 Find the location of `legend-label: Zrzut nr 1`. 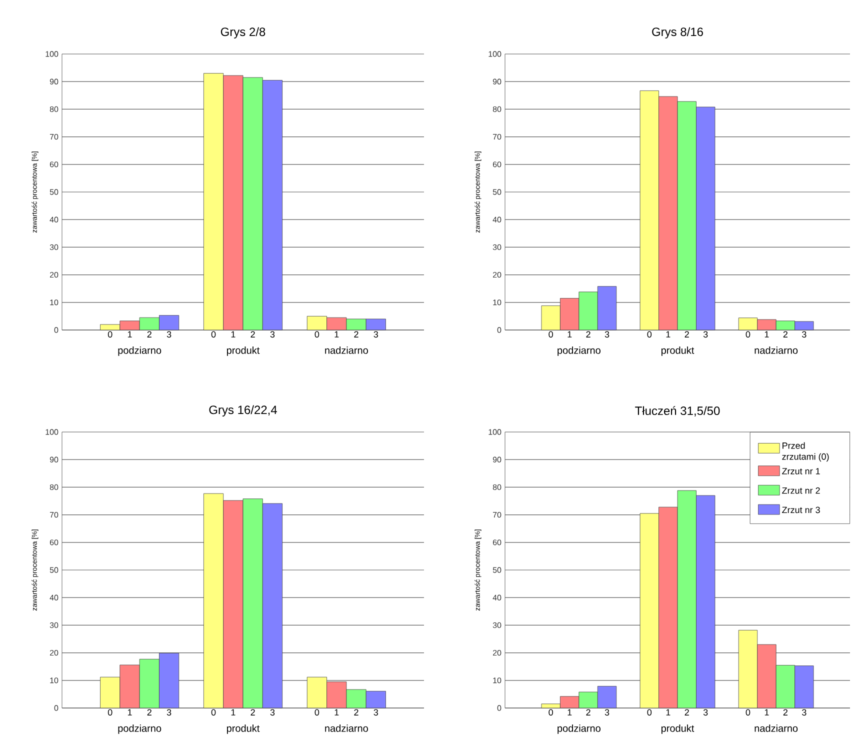

legend-label: Zrzut nr 1 is located at coordinates (801, 471).